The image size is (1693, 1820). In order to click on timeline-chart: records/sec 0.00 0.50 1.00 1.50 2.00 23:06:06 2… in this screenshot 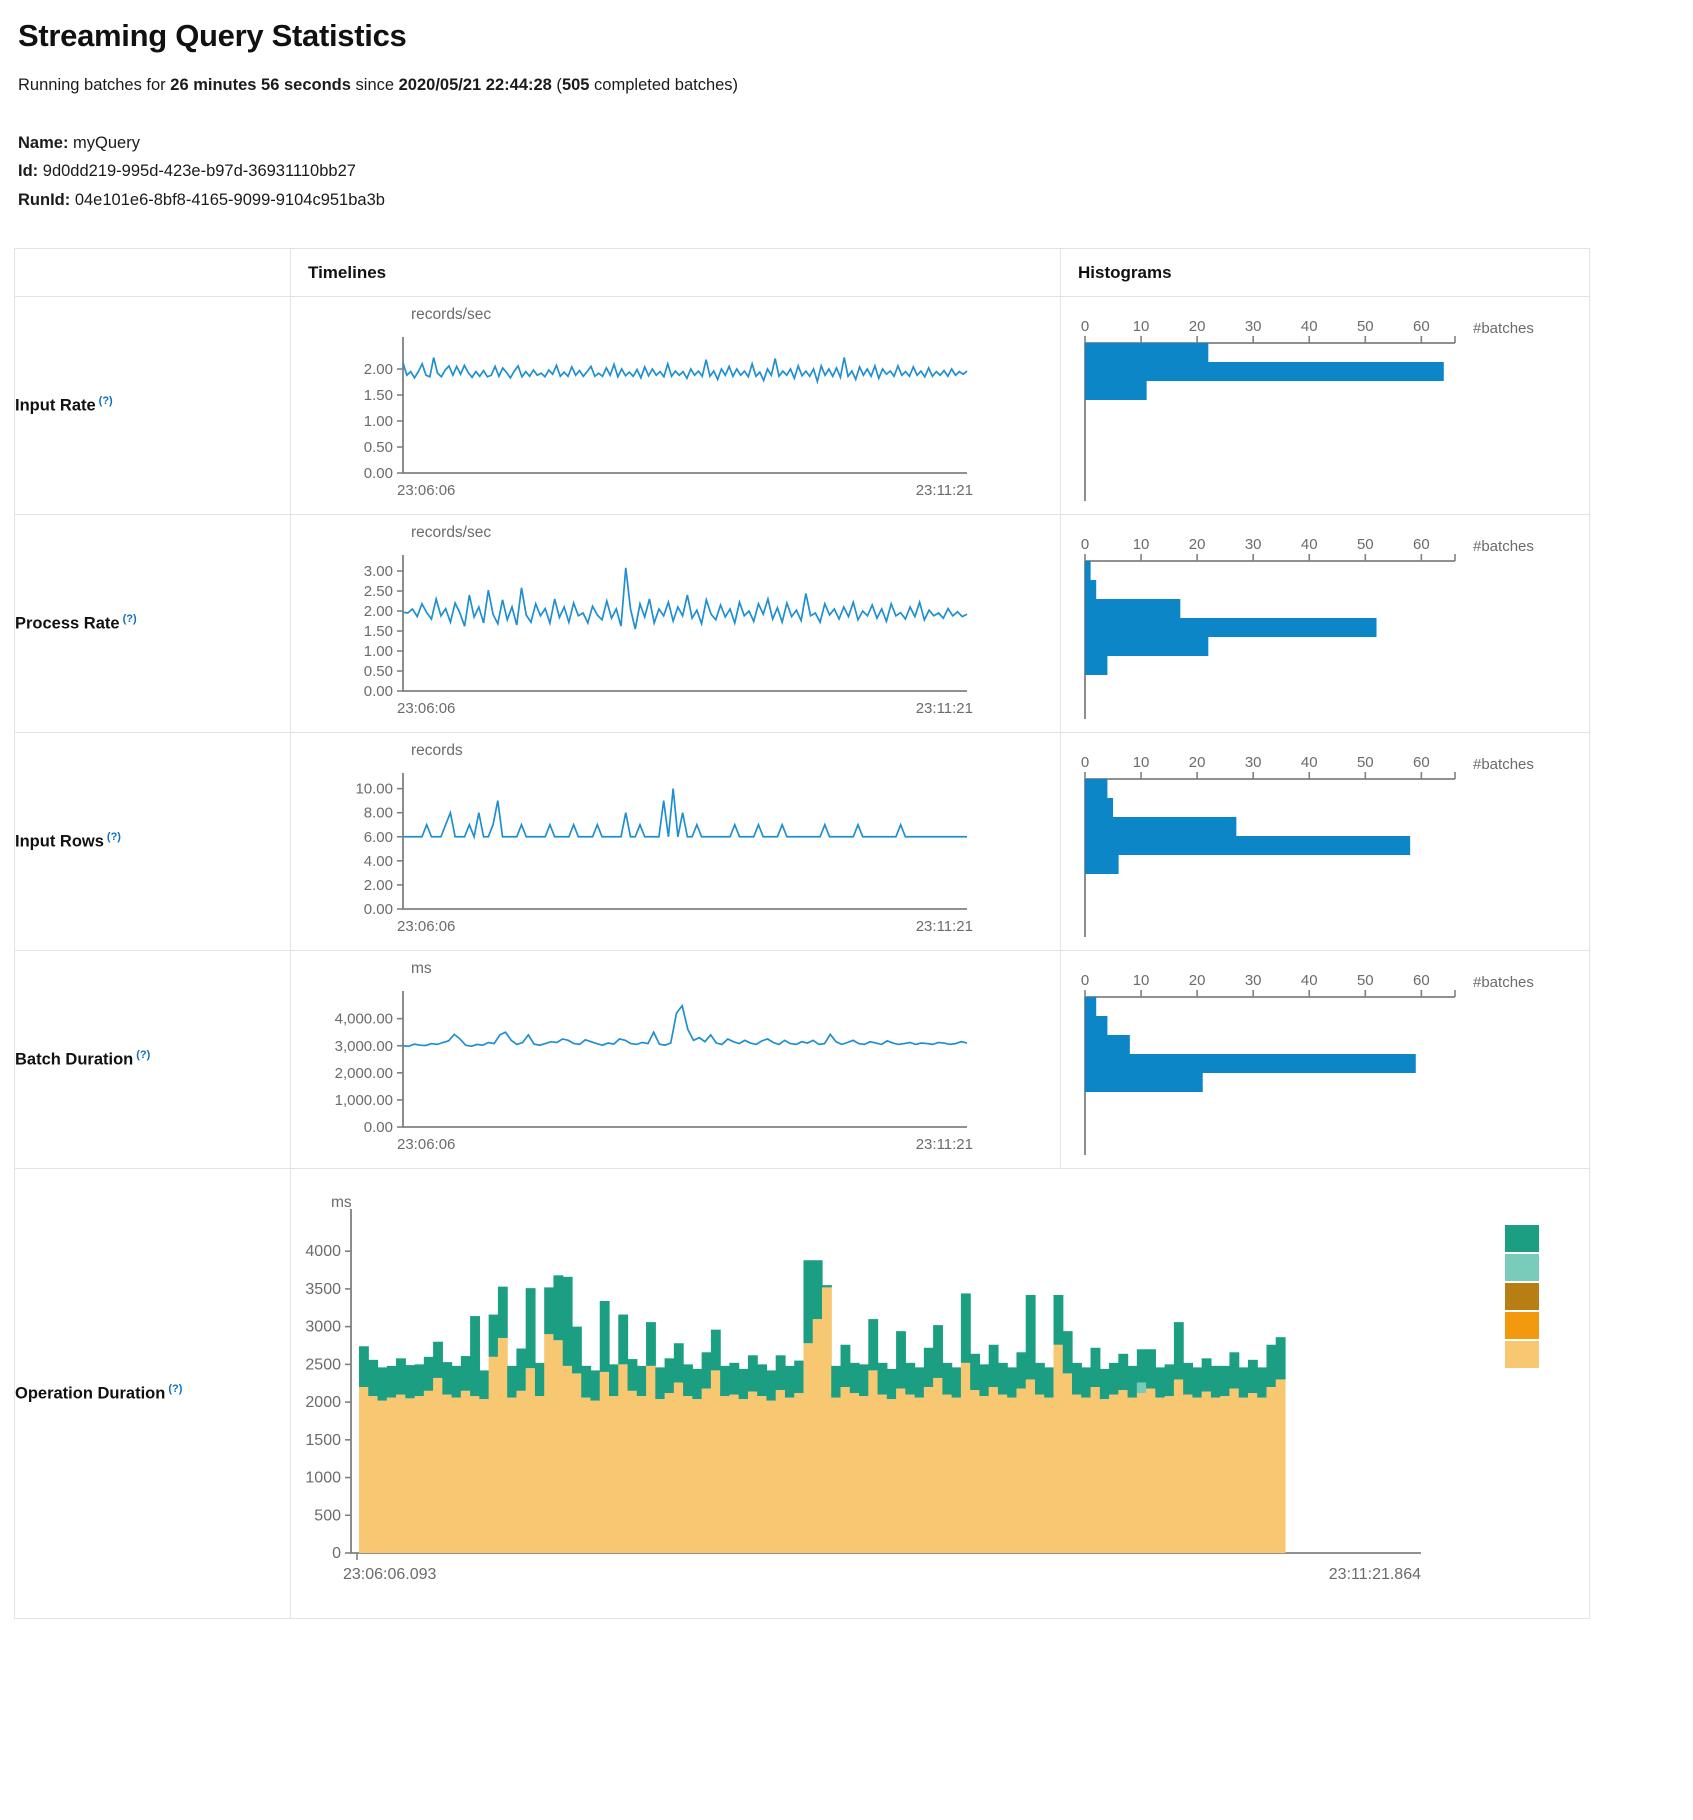, I will do `click(668, 402)`.